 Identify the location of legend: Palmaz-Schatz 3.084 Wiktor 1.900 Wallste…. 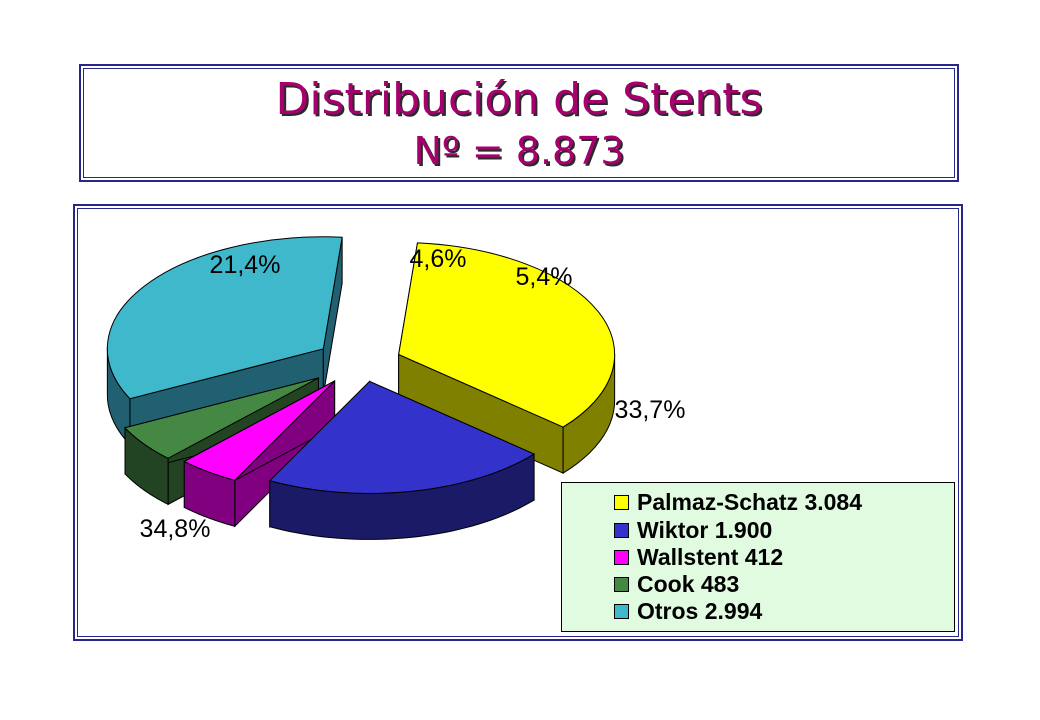
(758, 557).